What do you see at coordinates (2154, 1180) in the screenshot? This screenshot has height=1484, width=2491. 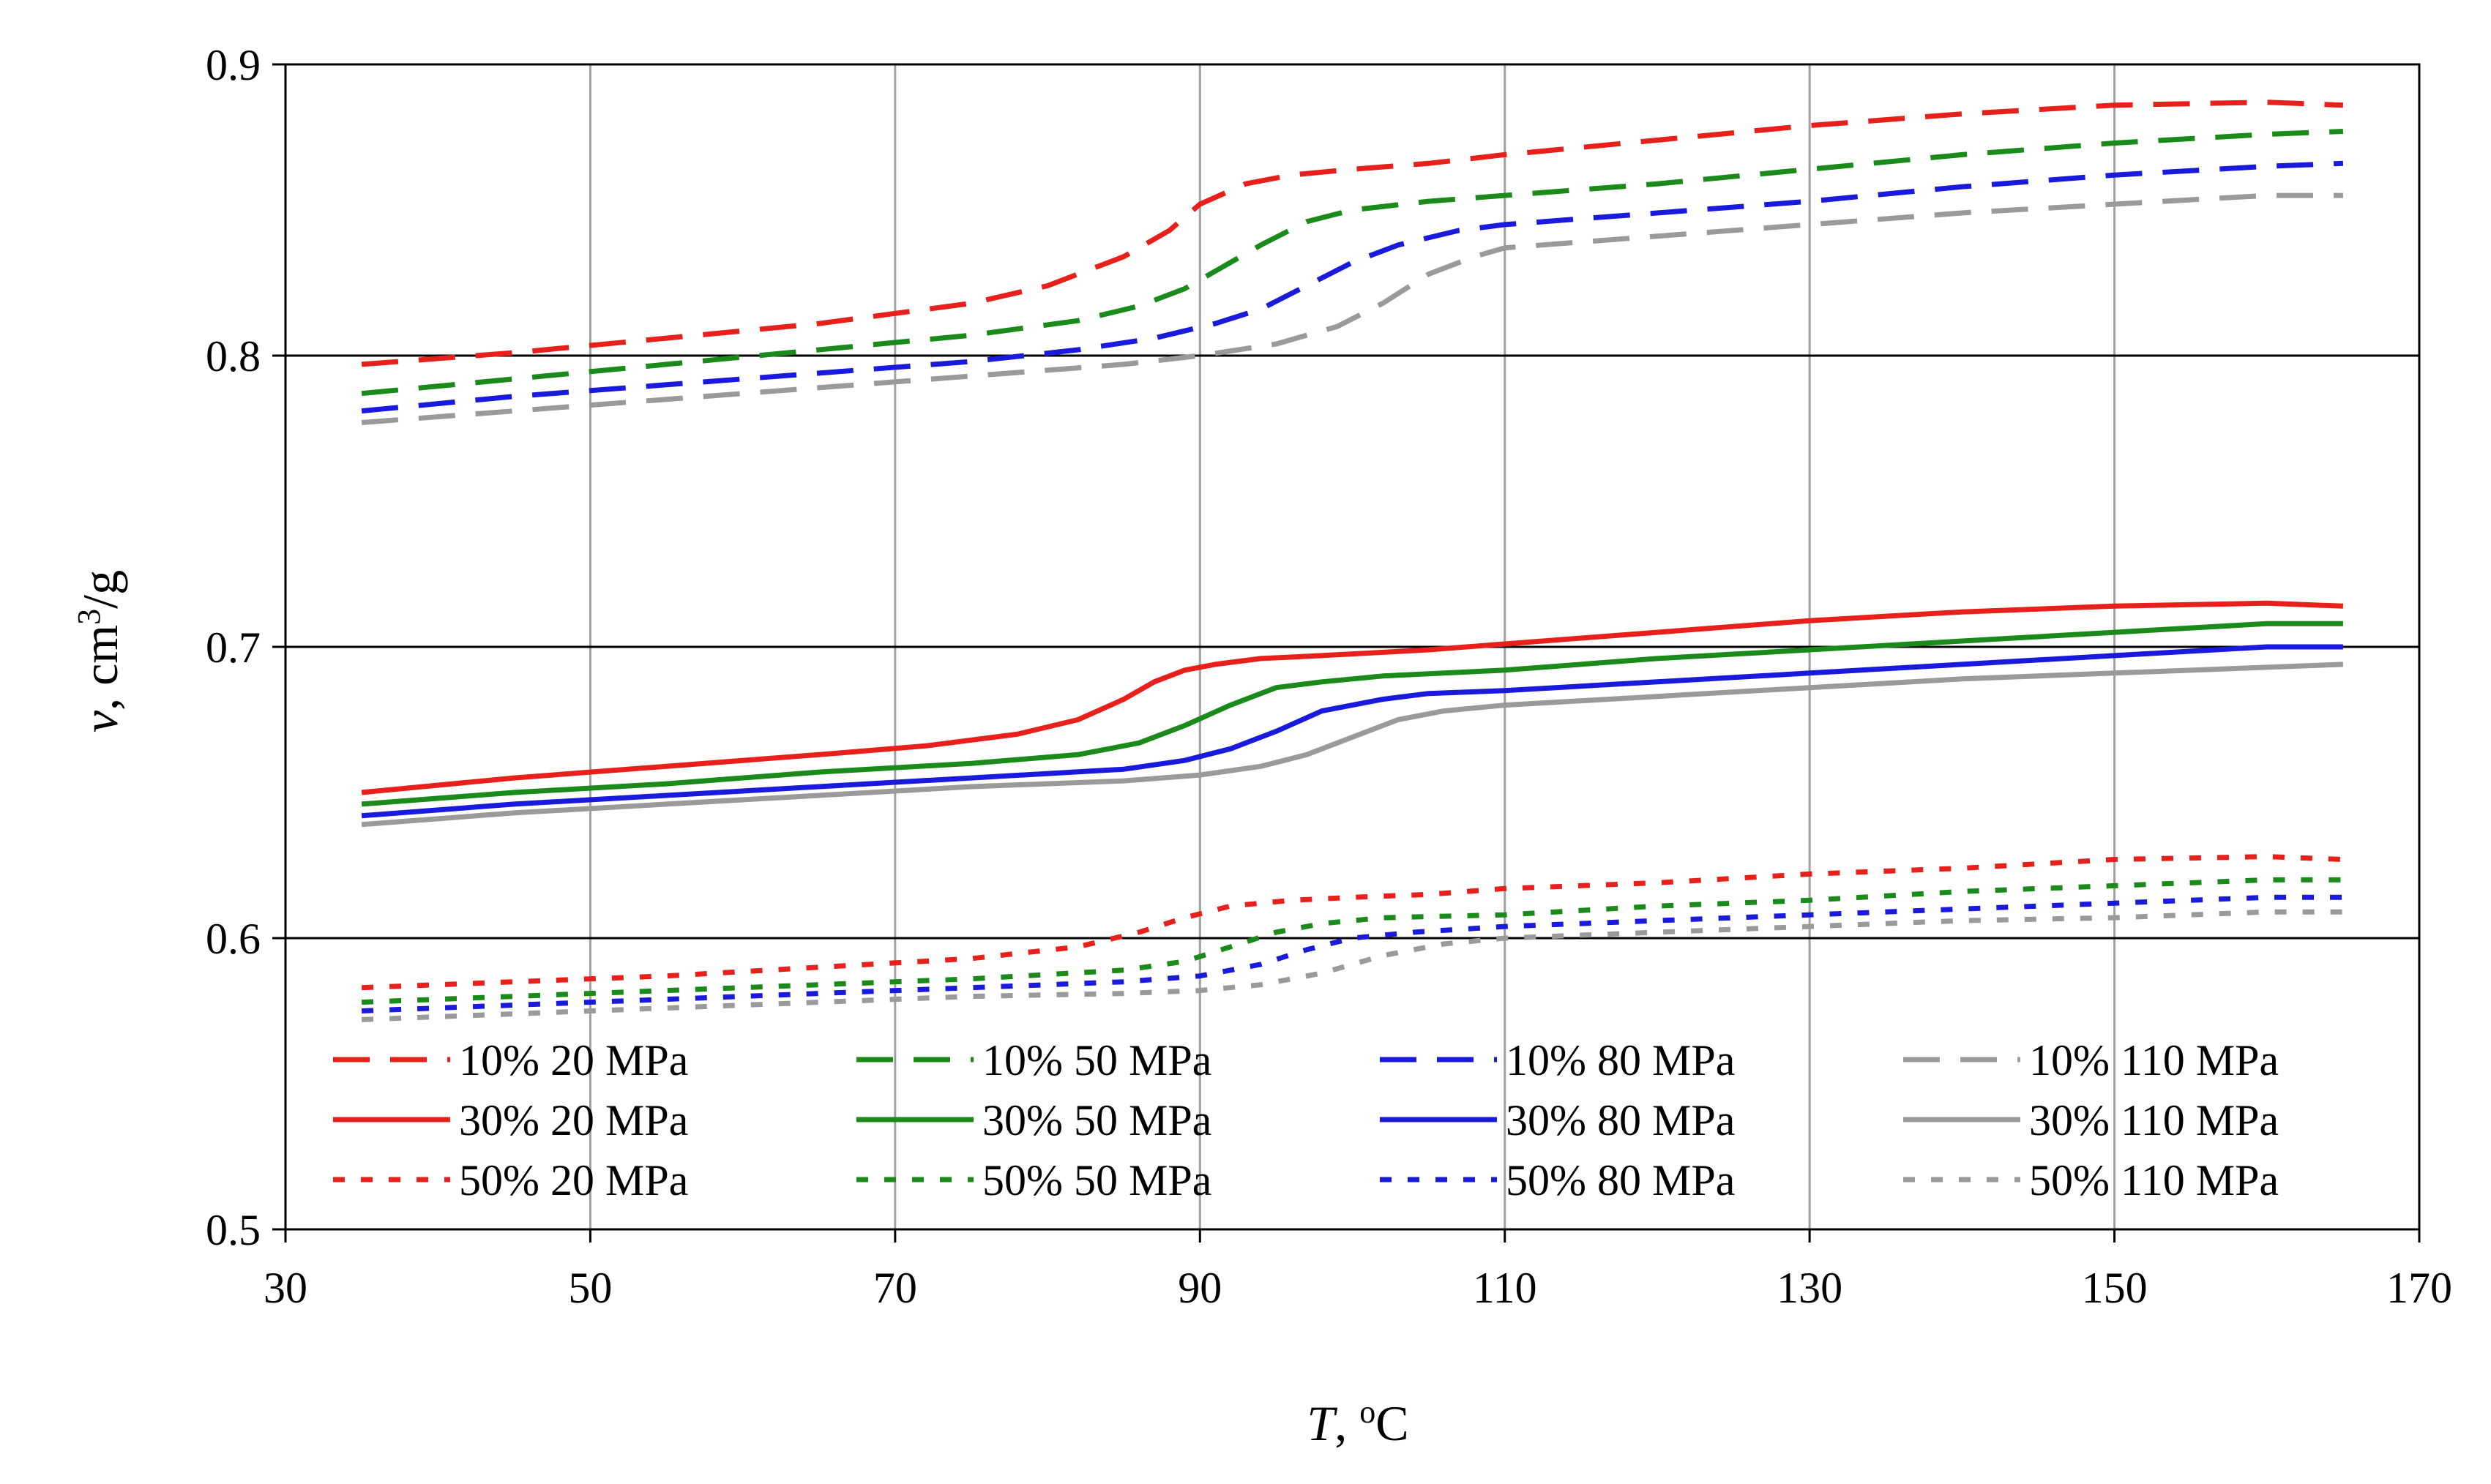 I see `legend-label: 50% 110 MPa` at bounding box center [2154, 1180].